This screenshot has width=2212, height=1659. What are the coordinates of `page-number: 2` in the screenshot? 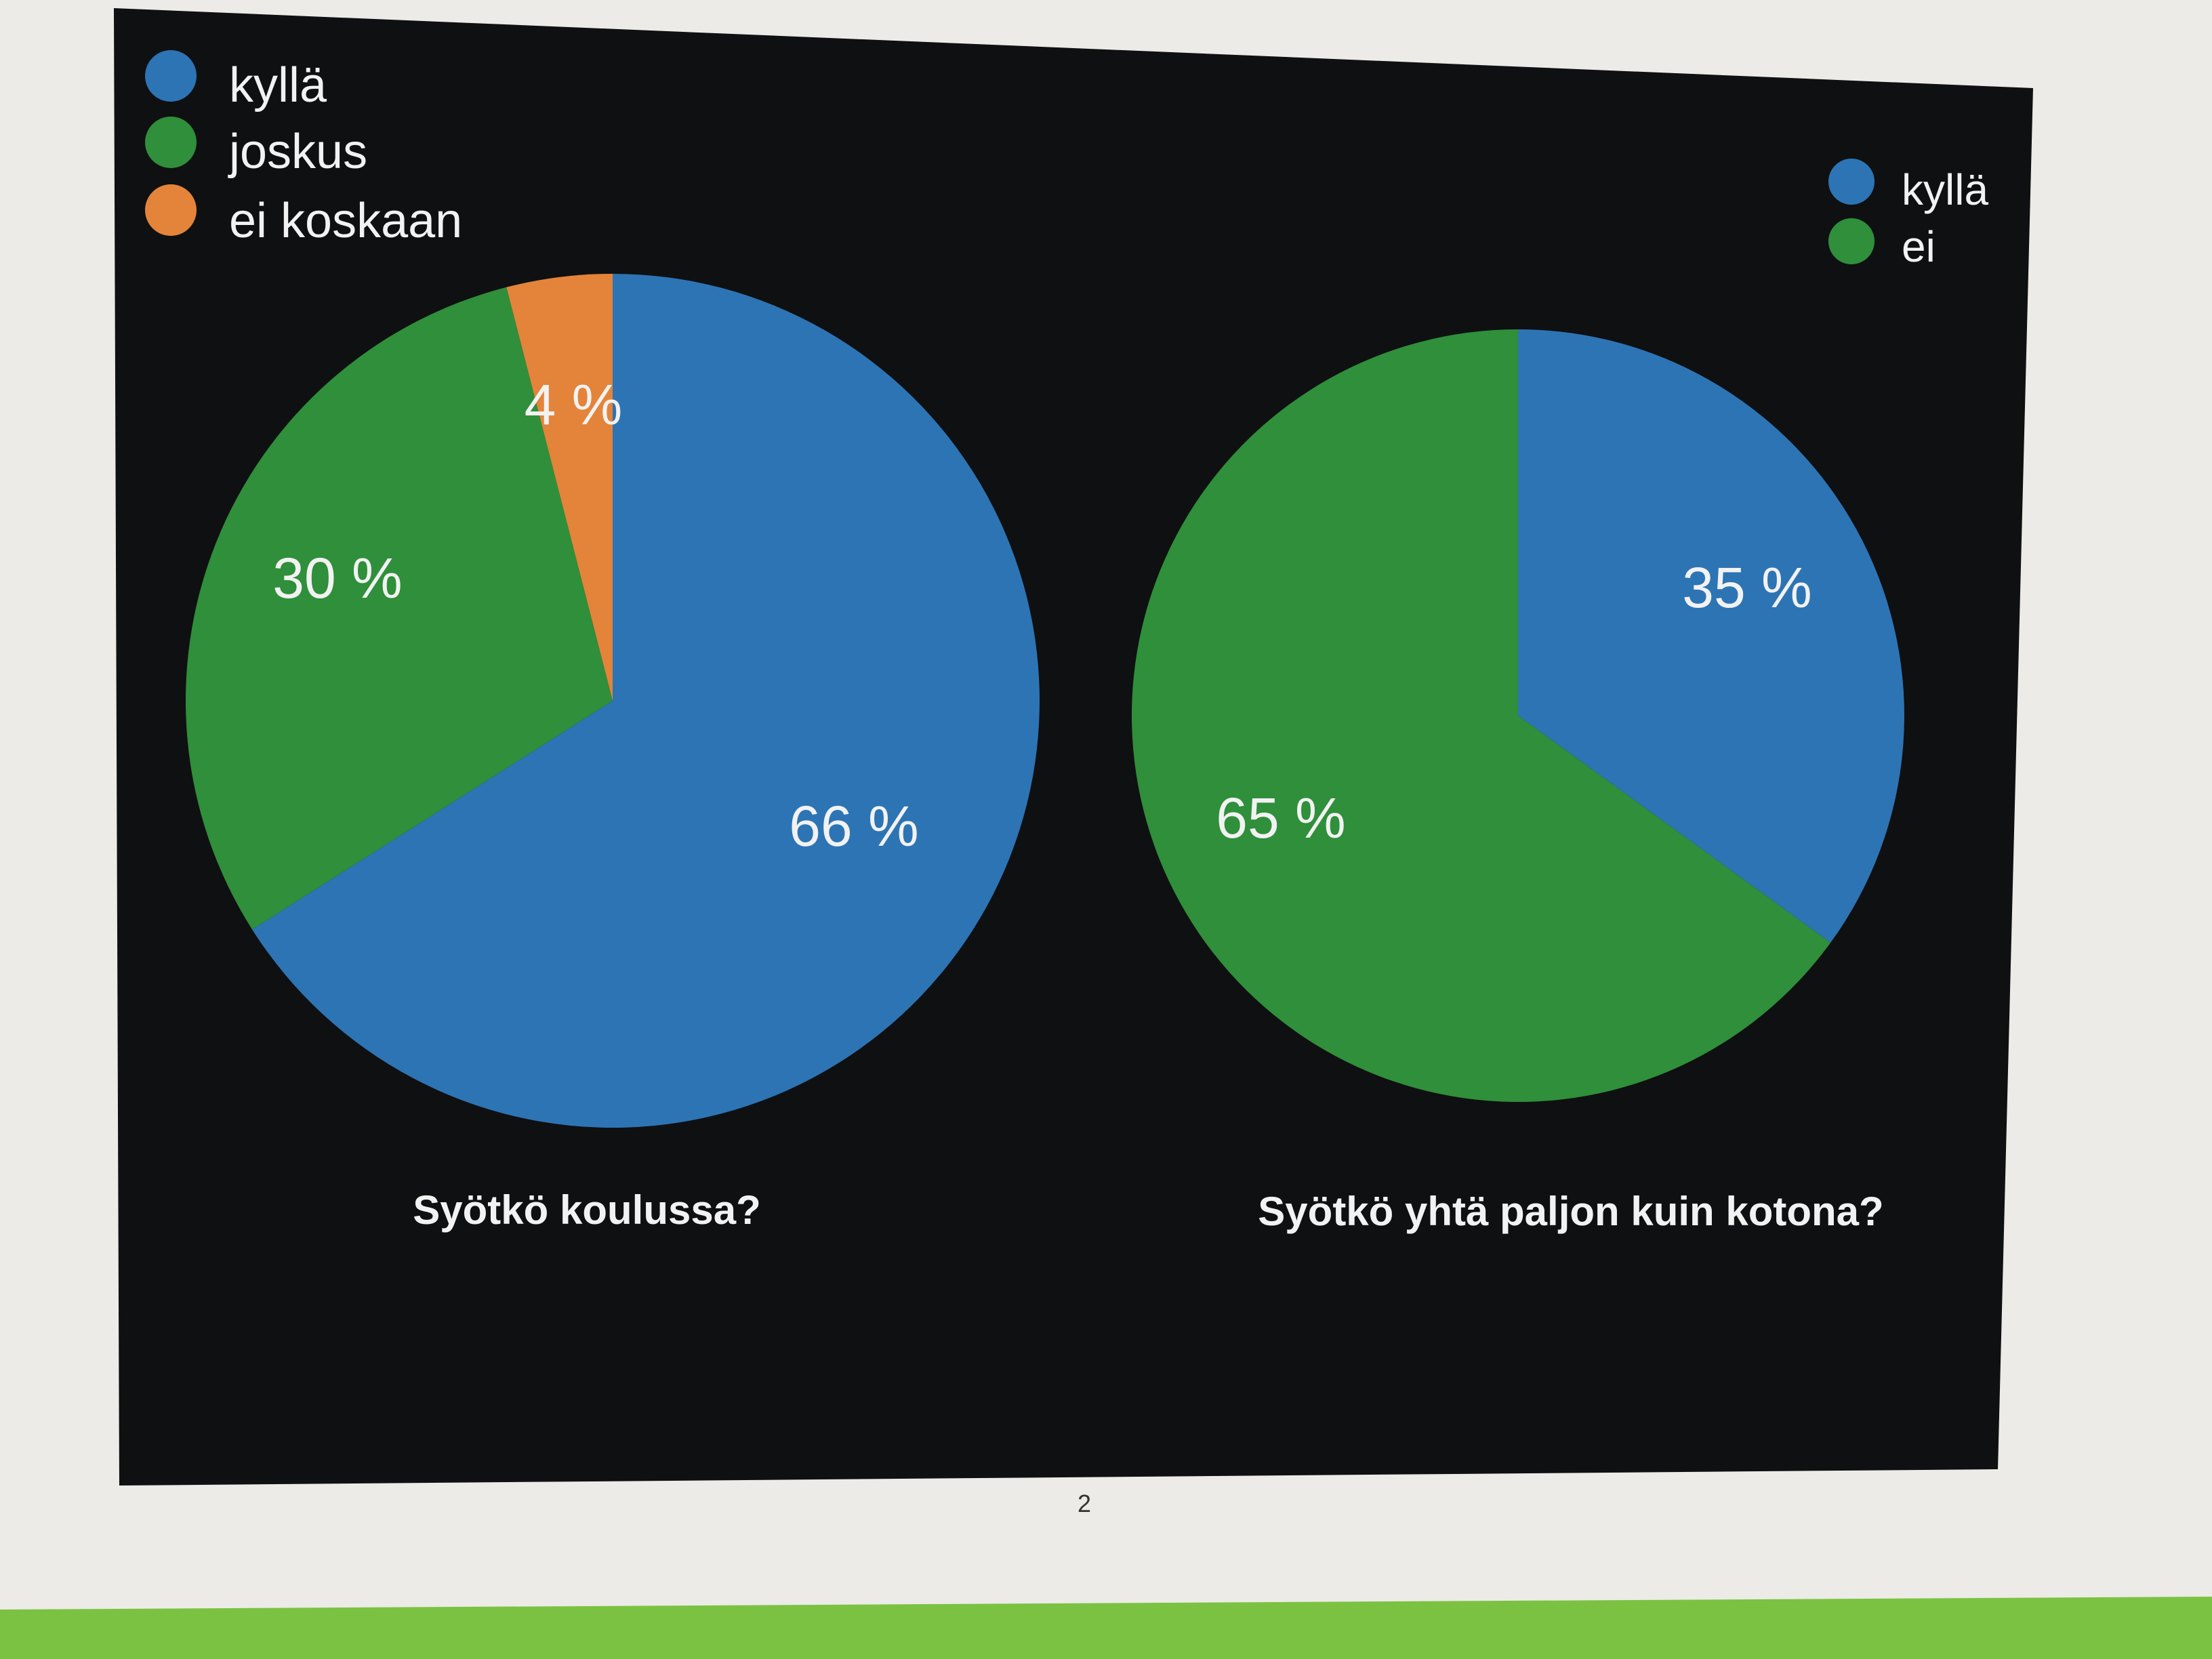 It's located at (1084, 1503).